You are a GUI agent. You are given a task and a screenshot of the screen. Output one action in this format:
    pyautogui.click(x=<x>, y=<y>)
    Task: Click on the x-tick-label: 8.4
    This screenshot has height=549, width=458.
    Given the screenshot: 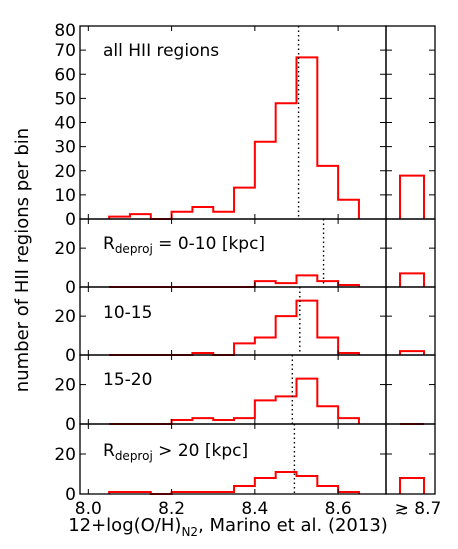 What is the action you would take?
    pyautogui.click(x=254, y=509)
    